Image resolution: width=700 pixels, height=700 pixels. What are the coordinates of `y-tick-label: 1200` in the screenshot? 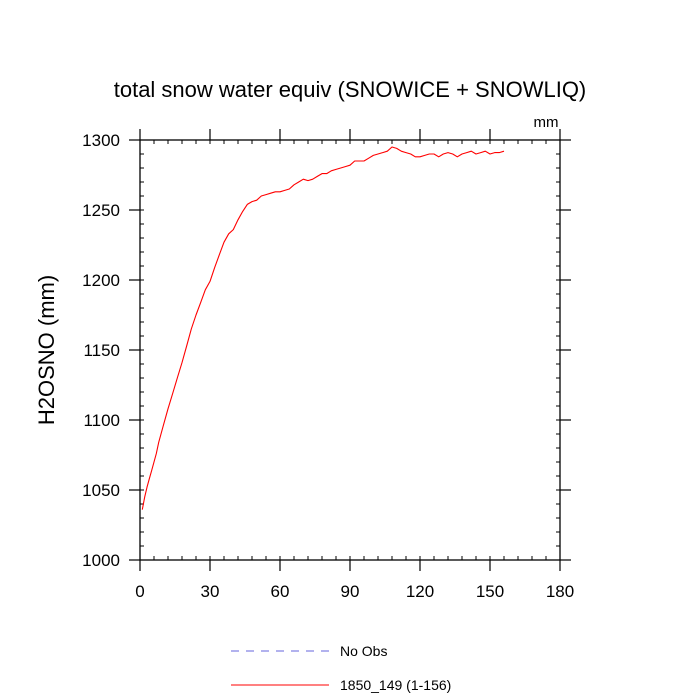 It's located at (101, 280).